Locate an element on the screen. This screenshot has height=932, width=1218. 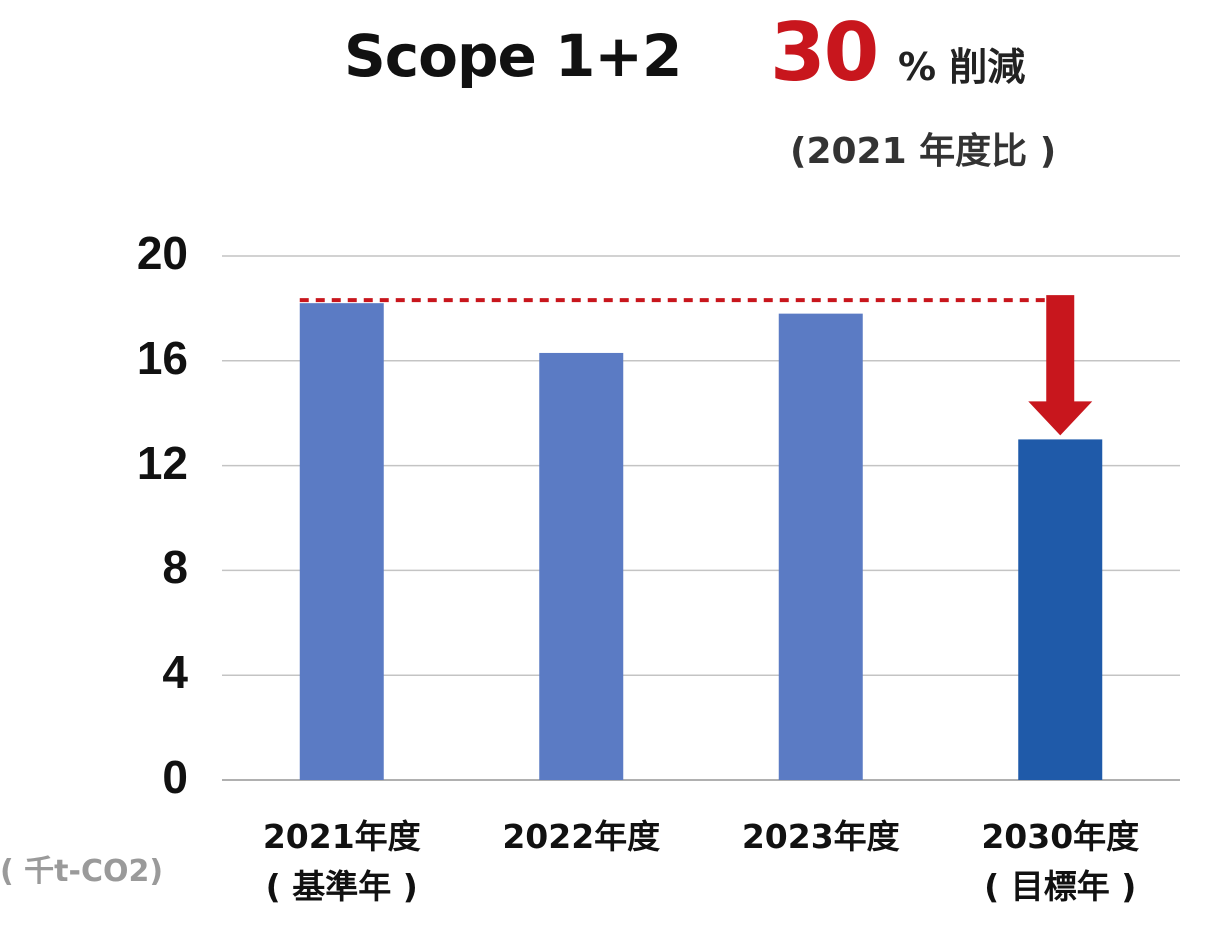
x-category-label: 2022年度 is located at coordinates (581, 837).